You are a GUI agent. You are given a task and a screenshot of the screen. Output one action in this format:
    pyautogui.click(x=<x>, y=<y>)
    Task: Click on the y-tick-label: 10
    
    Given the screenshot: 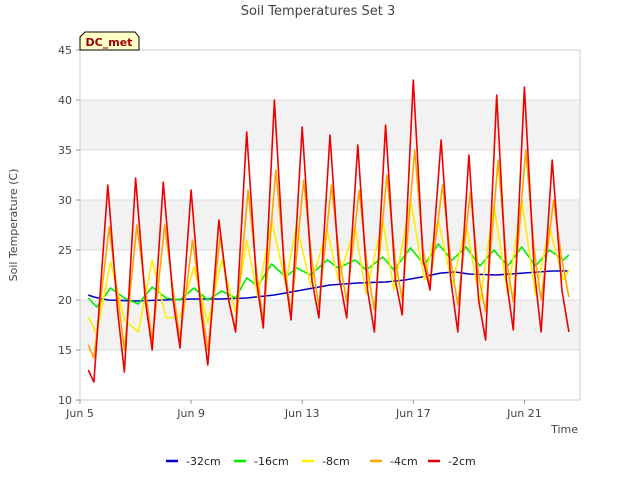 What is the action you would take?
    pyautogui.click(x=65, y=400)
    